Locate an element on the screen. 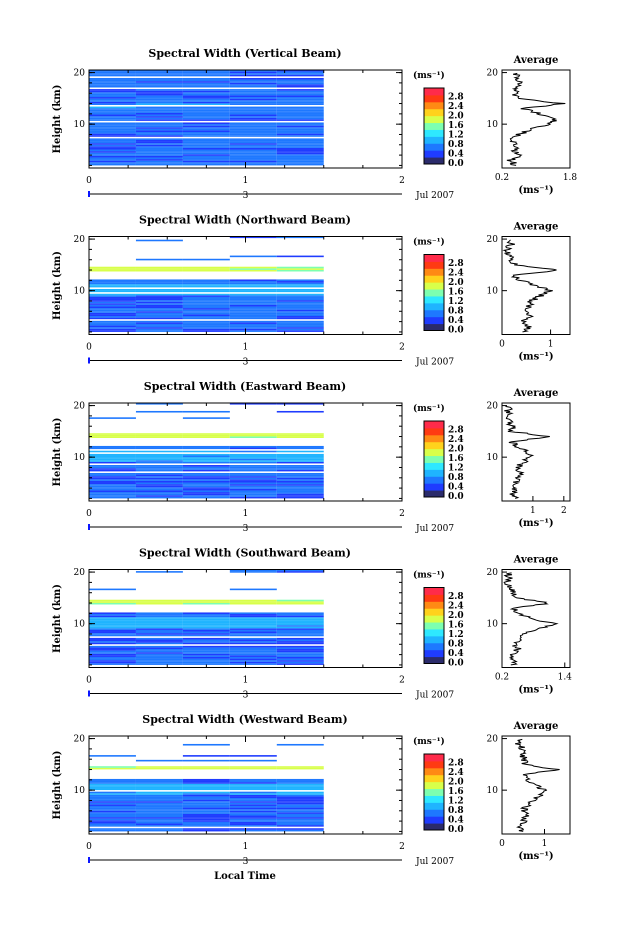 The height and width of the screenshot is (929, 621). heatmap is located at coordinates (206, 787).